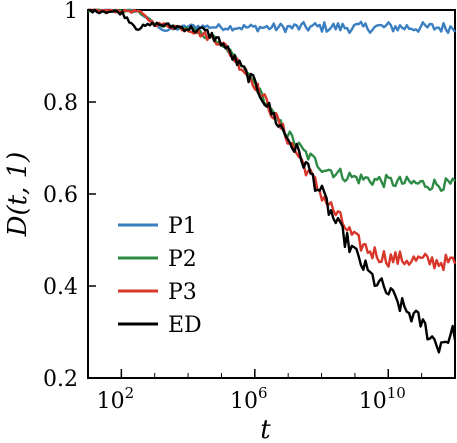 The height and width of the screenshot is (443, 457). I want to click on x-axis-label: t, so click(265, 429).